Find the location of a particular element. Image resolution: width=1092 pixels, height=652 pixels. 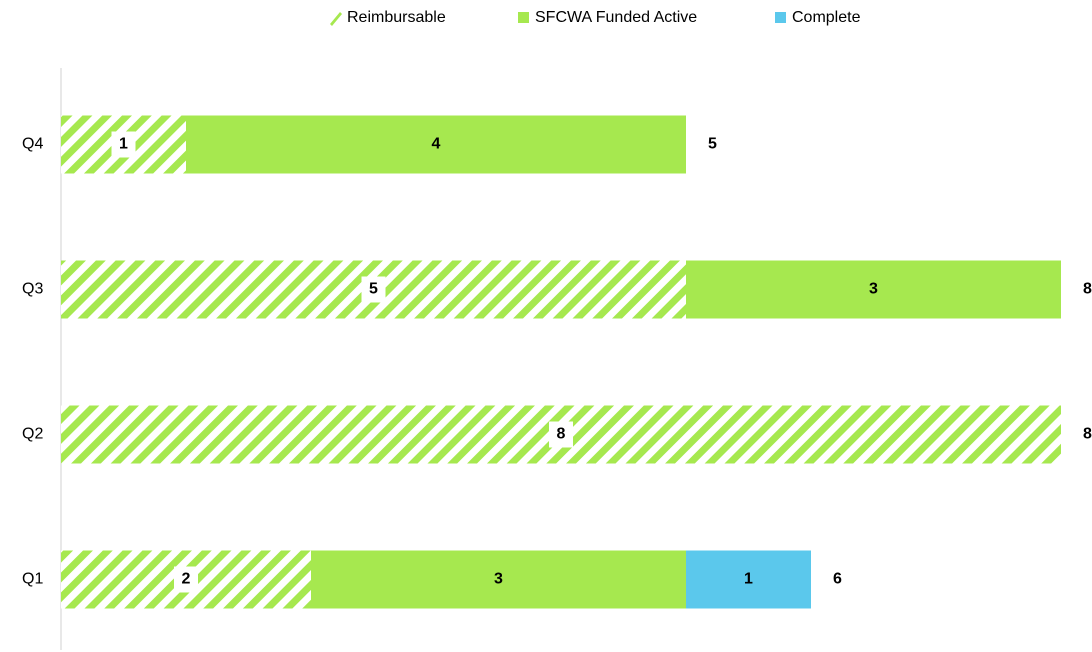

data-label: 5 is located at coordinates (373, 289).